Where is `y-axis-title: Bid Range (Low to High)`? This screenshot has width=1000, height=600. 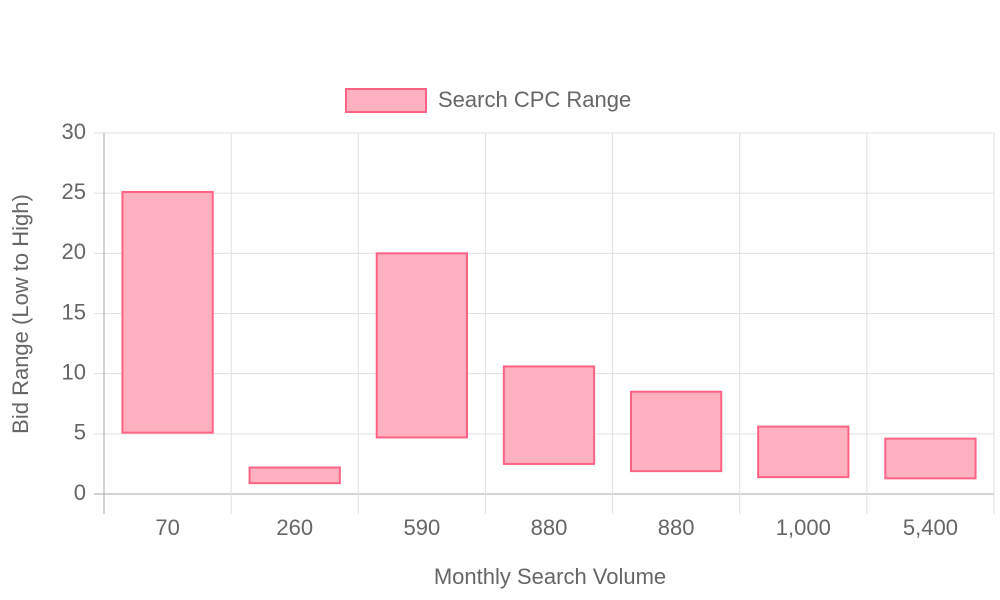 y-axis-title: Bid Range (Low to High) is located at coordinates (20, 314).